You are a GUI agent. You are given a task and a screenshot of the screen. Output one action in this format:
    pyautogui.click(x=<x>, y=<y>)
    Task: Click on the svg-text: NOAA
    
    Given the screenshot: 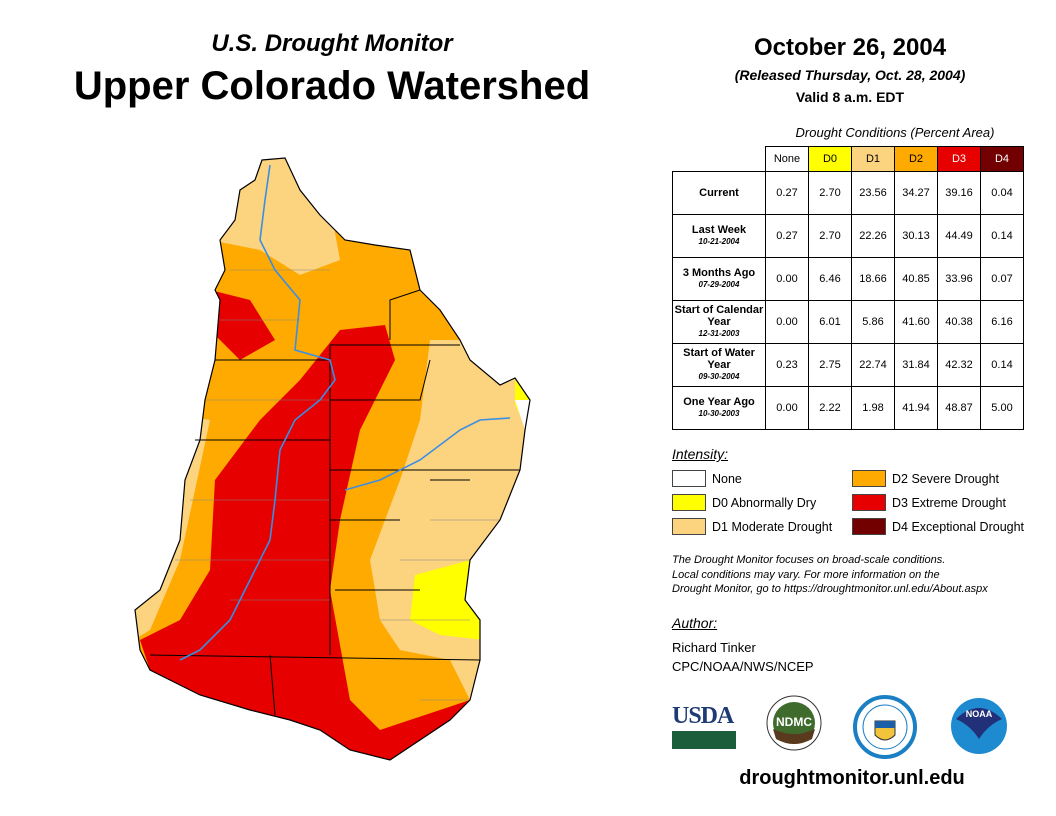 What is the action you would take?
    pyautogui.click(x=979, y=714)
    